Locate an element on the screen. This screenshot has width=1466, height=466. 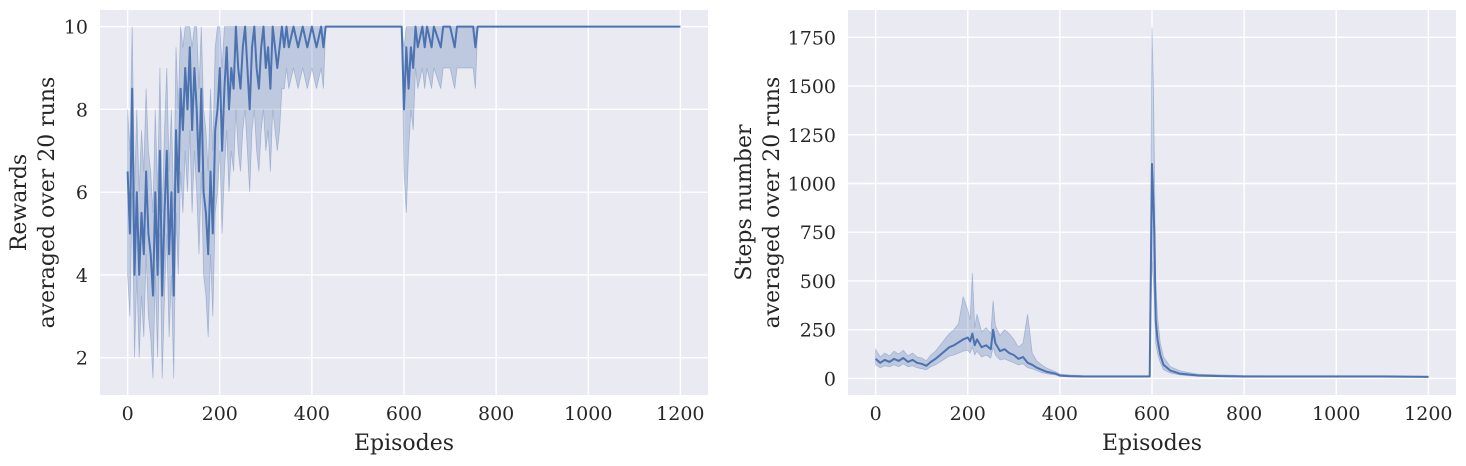
y-tick-label: 2 is located at coordinates (82, 359).